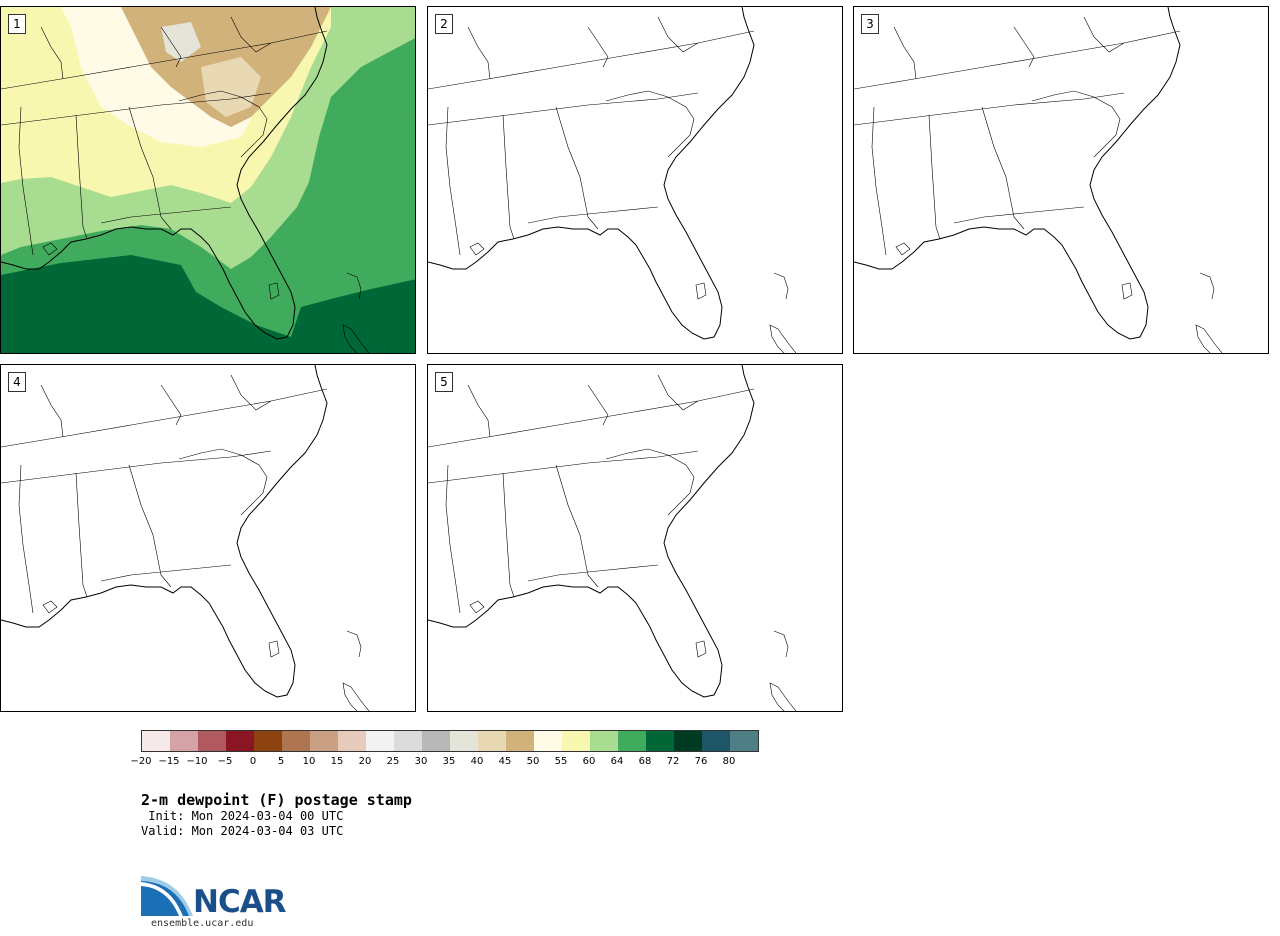  Describe the element at coordinates (729, 761) in the screenshot. I see `colorbar-tick-label: 80` at that location.